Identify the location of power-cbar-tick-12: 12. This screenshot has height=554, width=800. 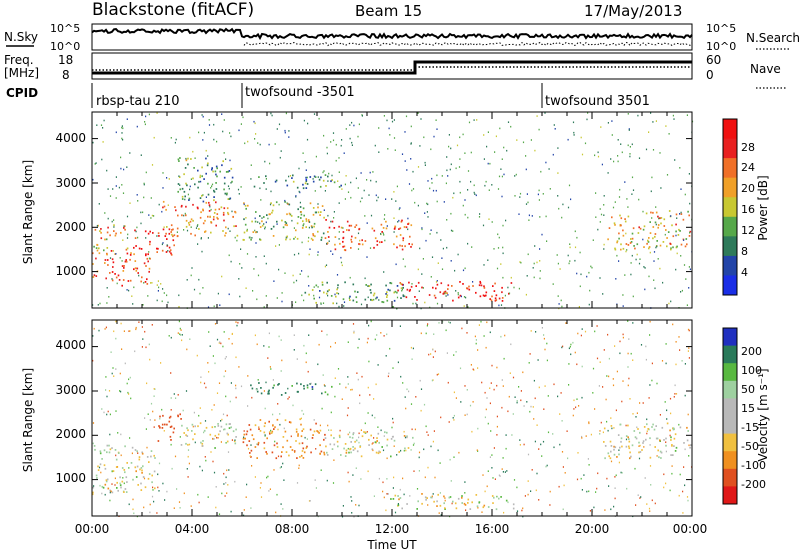
(748, 230).